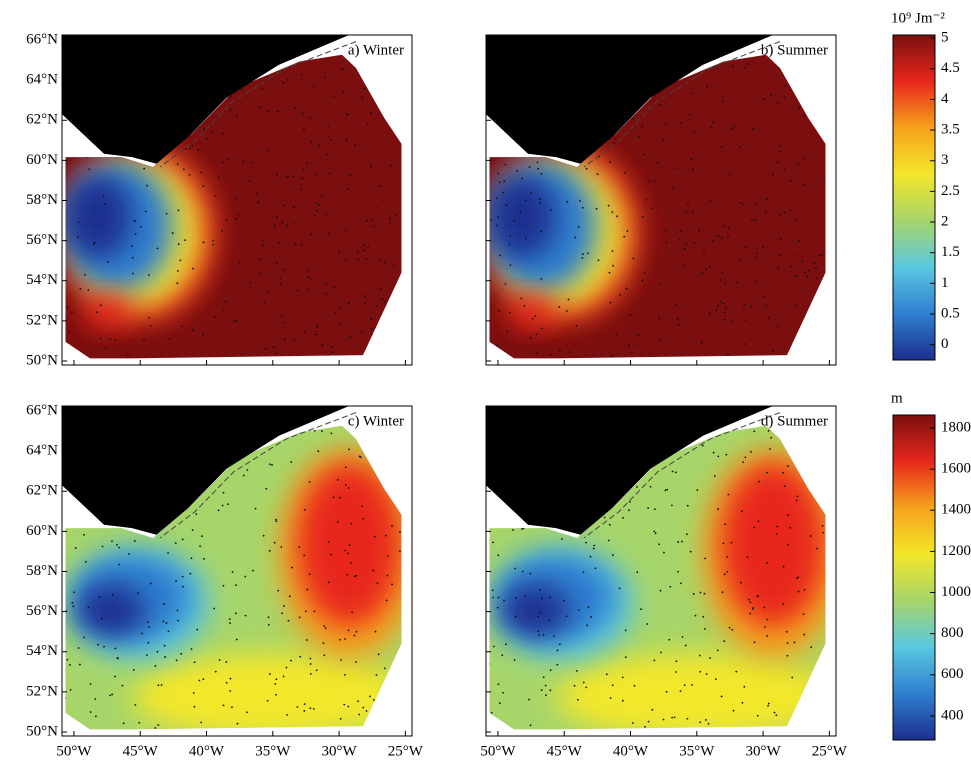 This screenshot has width=971, height=765. I want to click on colorbar-label: 0.5, so click(950, 313).